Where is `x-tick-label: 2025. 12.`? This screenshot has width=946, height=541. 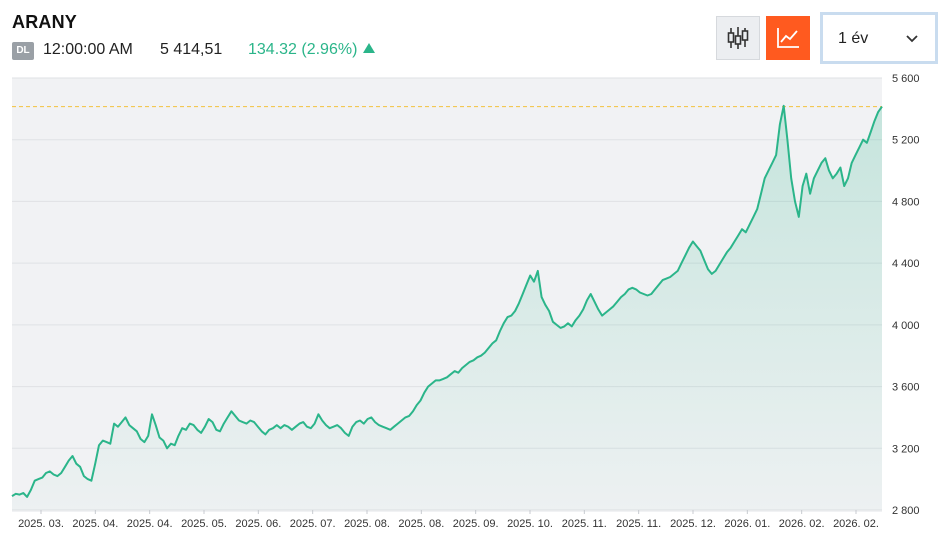 x-tick-label: 2025. 12. is located at coordinates (693, 524).